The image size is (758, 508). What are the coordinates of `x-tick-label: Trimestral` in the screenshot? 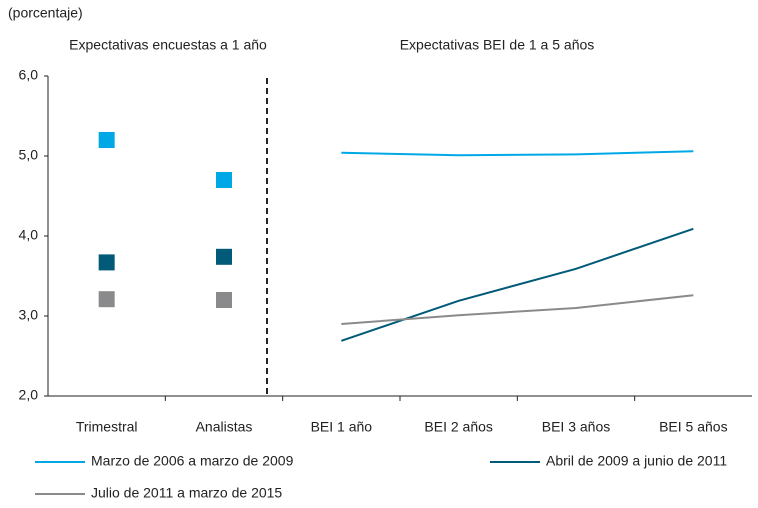 It's located at (107, 427).